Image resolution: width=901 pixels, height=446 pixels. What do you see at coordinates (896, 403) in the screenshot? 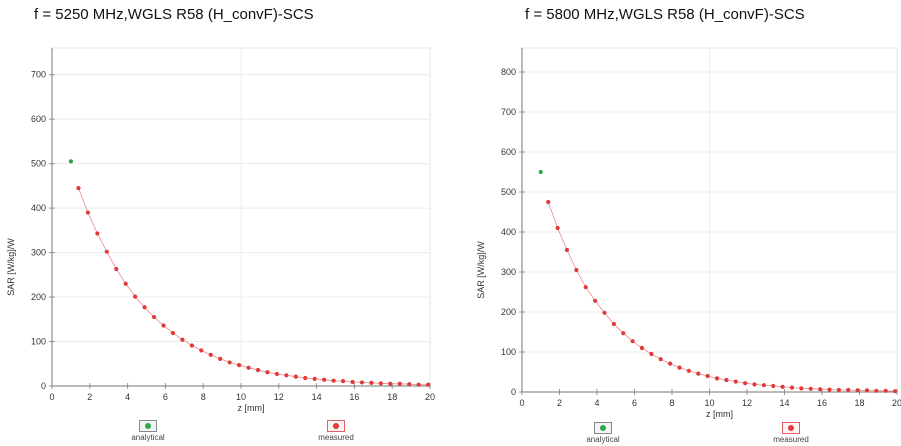
I see `x-tick-label: 20` at bounding box center [896, 403].